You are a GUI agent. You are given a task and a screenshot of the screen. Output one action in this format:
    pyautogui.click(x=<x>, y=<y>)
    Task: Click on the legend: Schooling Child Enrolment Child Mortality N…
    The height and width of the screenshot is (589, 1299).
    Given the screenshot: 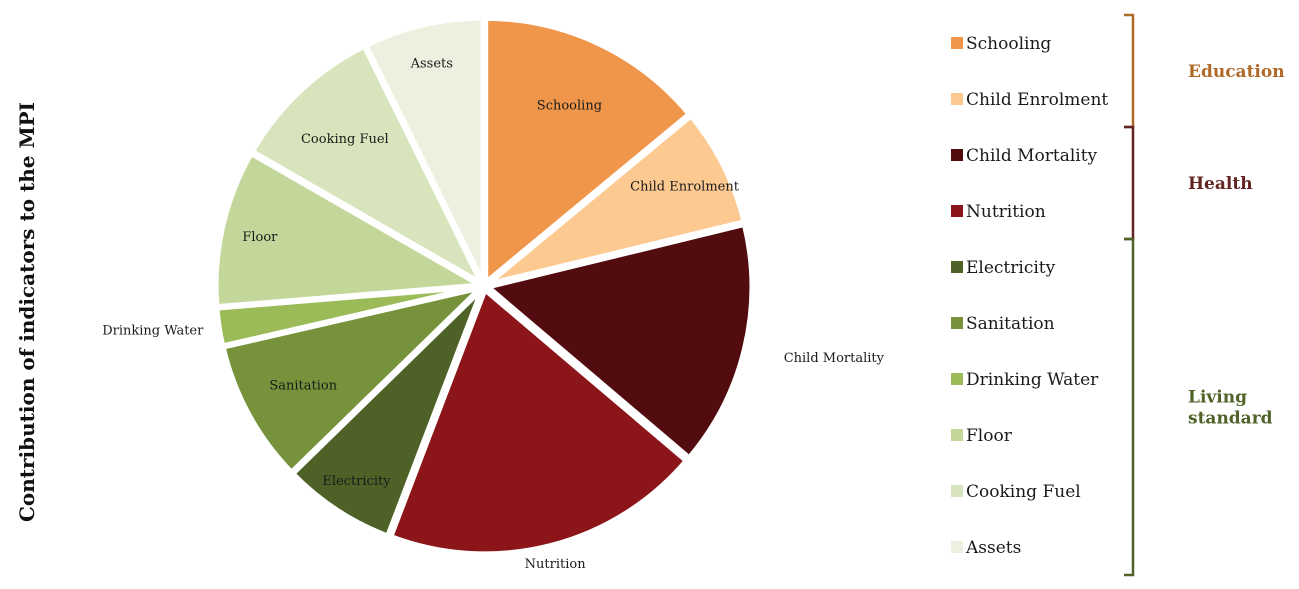 What is the action you would take?
    pyautogui.click(x=1029, y=296)
    